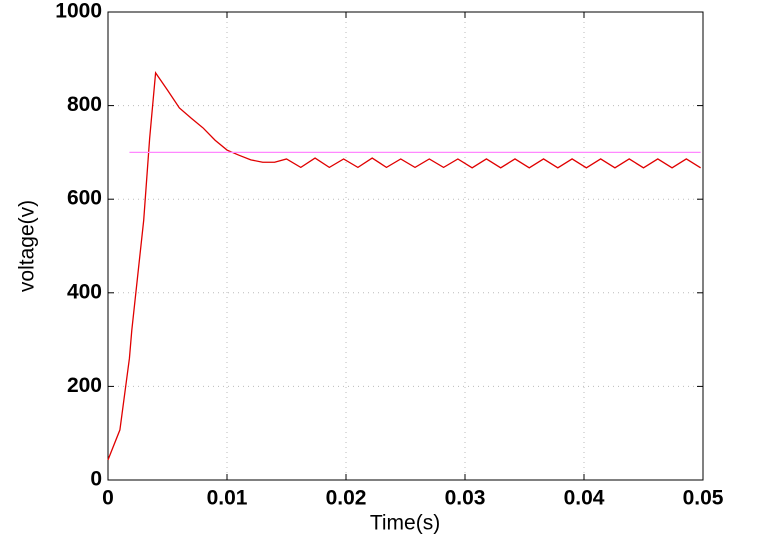 The width and height of the screenshot is (758, 544). I want to click on x-tick-label: 0.03, so click(465, 498).